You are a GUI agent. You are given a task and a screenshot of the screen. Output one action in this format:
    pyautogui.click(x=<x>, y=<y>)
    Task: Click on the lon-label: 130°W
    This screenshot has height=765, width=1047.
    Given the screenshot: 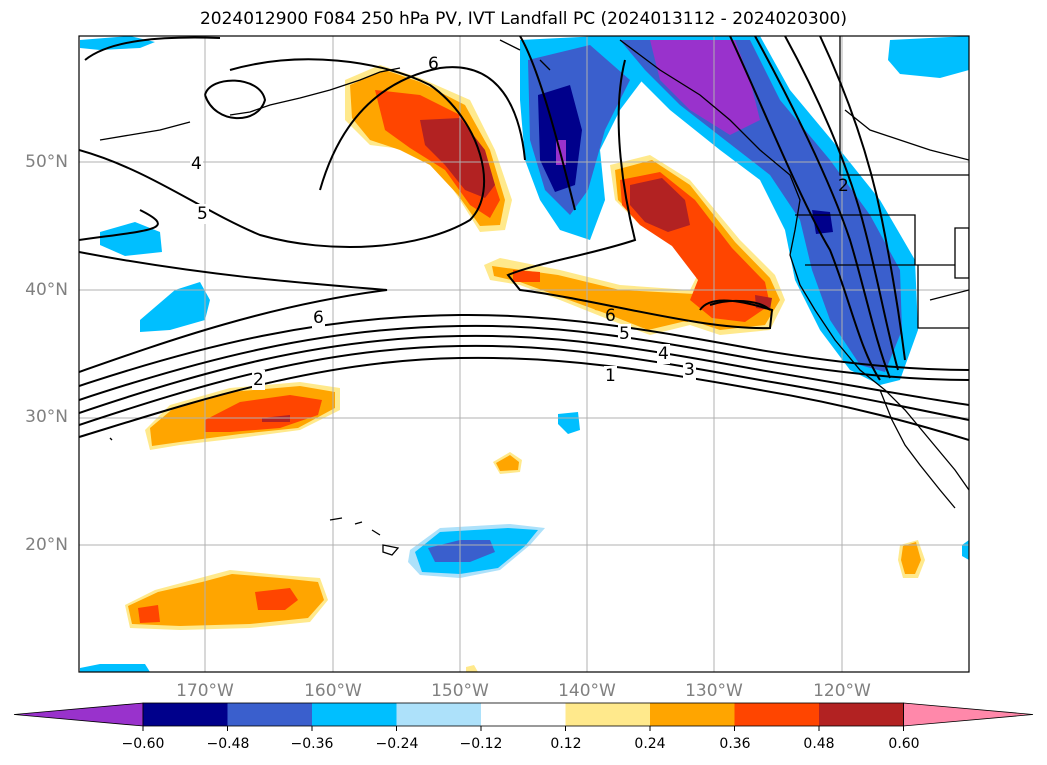 What is the action you would take?
    pyautogui.click(x=714, y=691)
    